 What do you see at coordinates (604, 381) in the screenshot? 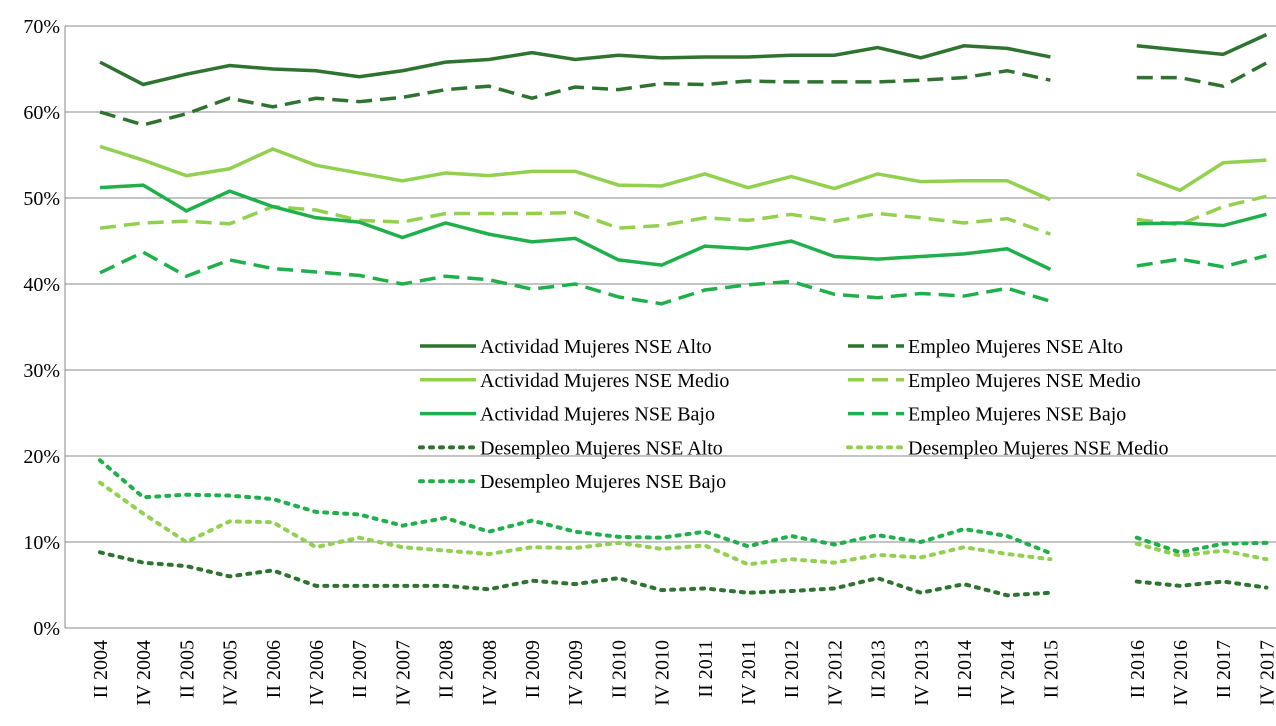
I see `legend-label: Actividad Mujeres NSE Medio` at bounding box center [604, 381].